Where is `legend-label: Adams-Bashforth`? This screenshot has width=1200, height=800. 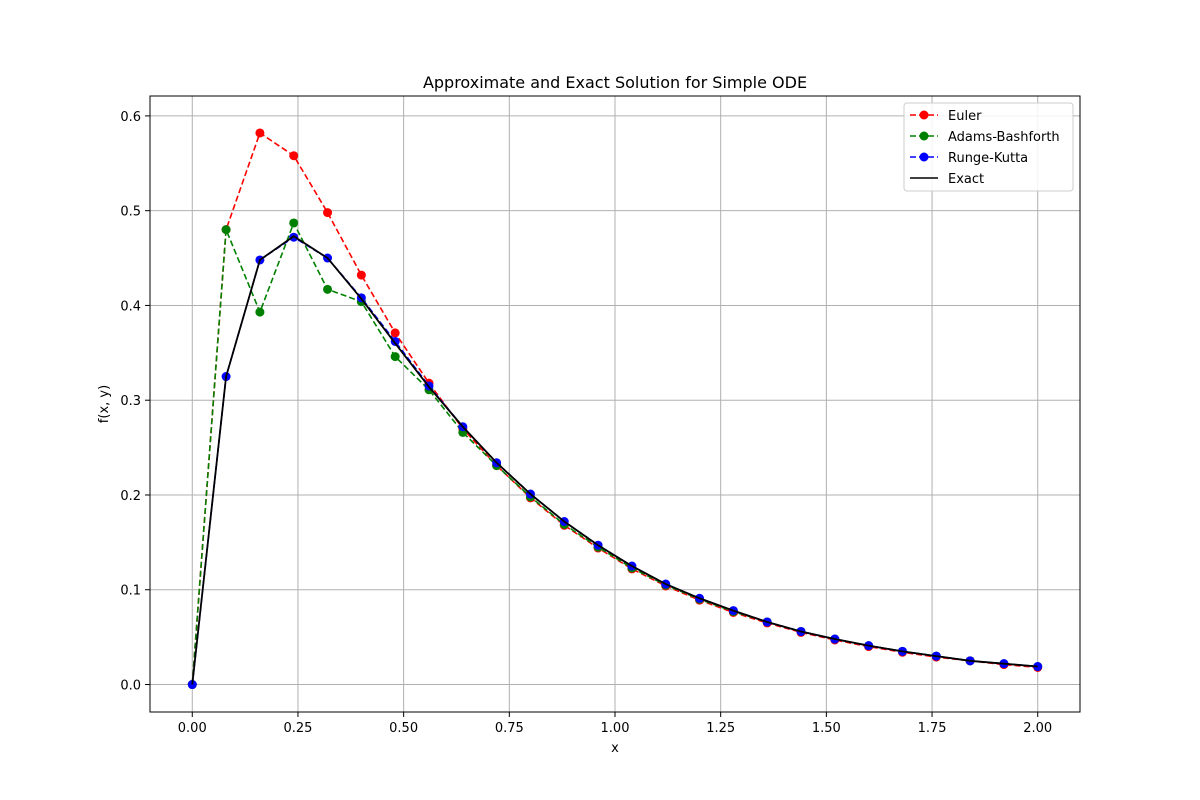
legend-label: Adams-Bashforth is located at coordinates (1004, 137).